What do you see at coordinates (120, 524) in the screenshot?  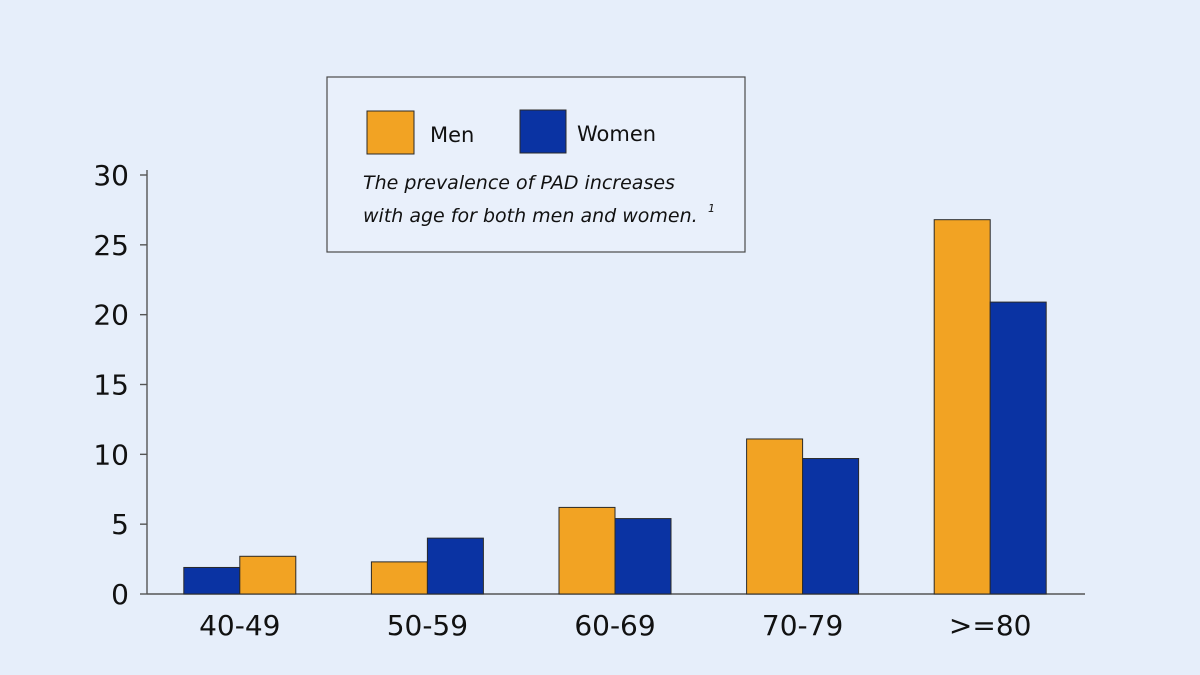 I see `y-tick-label-5: 5` at bounding box center [120, 524].